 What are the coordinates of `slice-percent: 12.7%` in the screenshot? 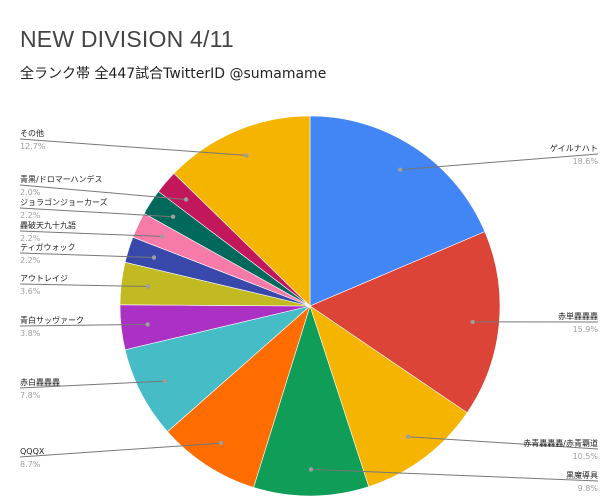 It's located at (33, 146).